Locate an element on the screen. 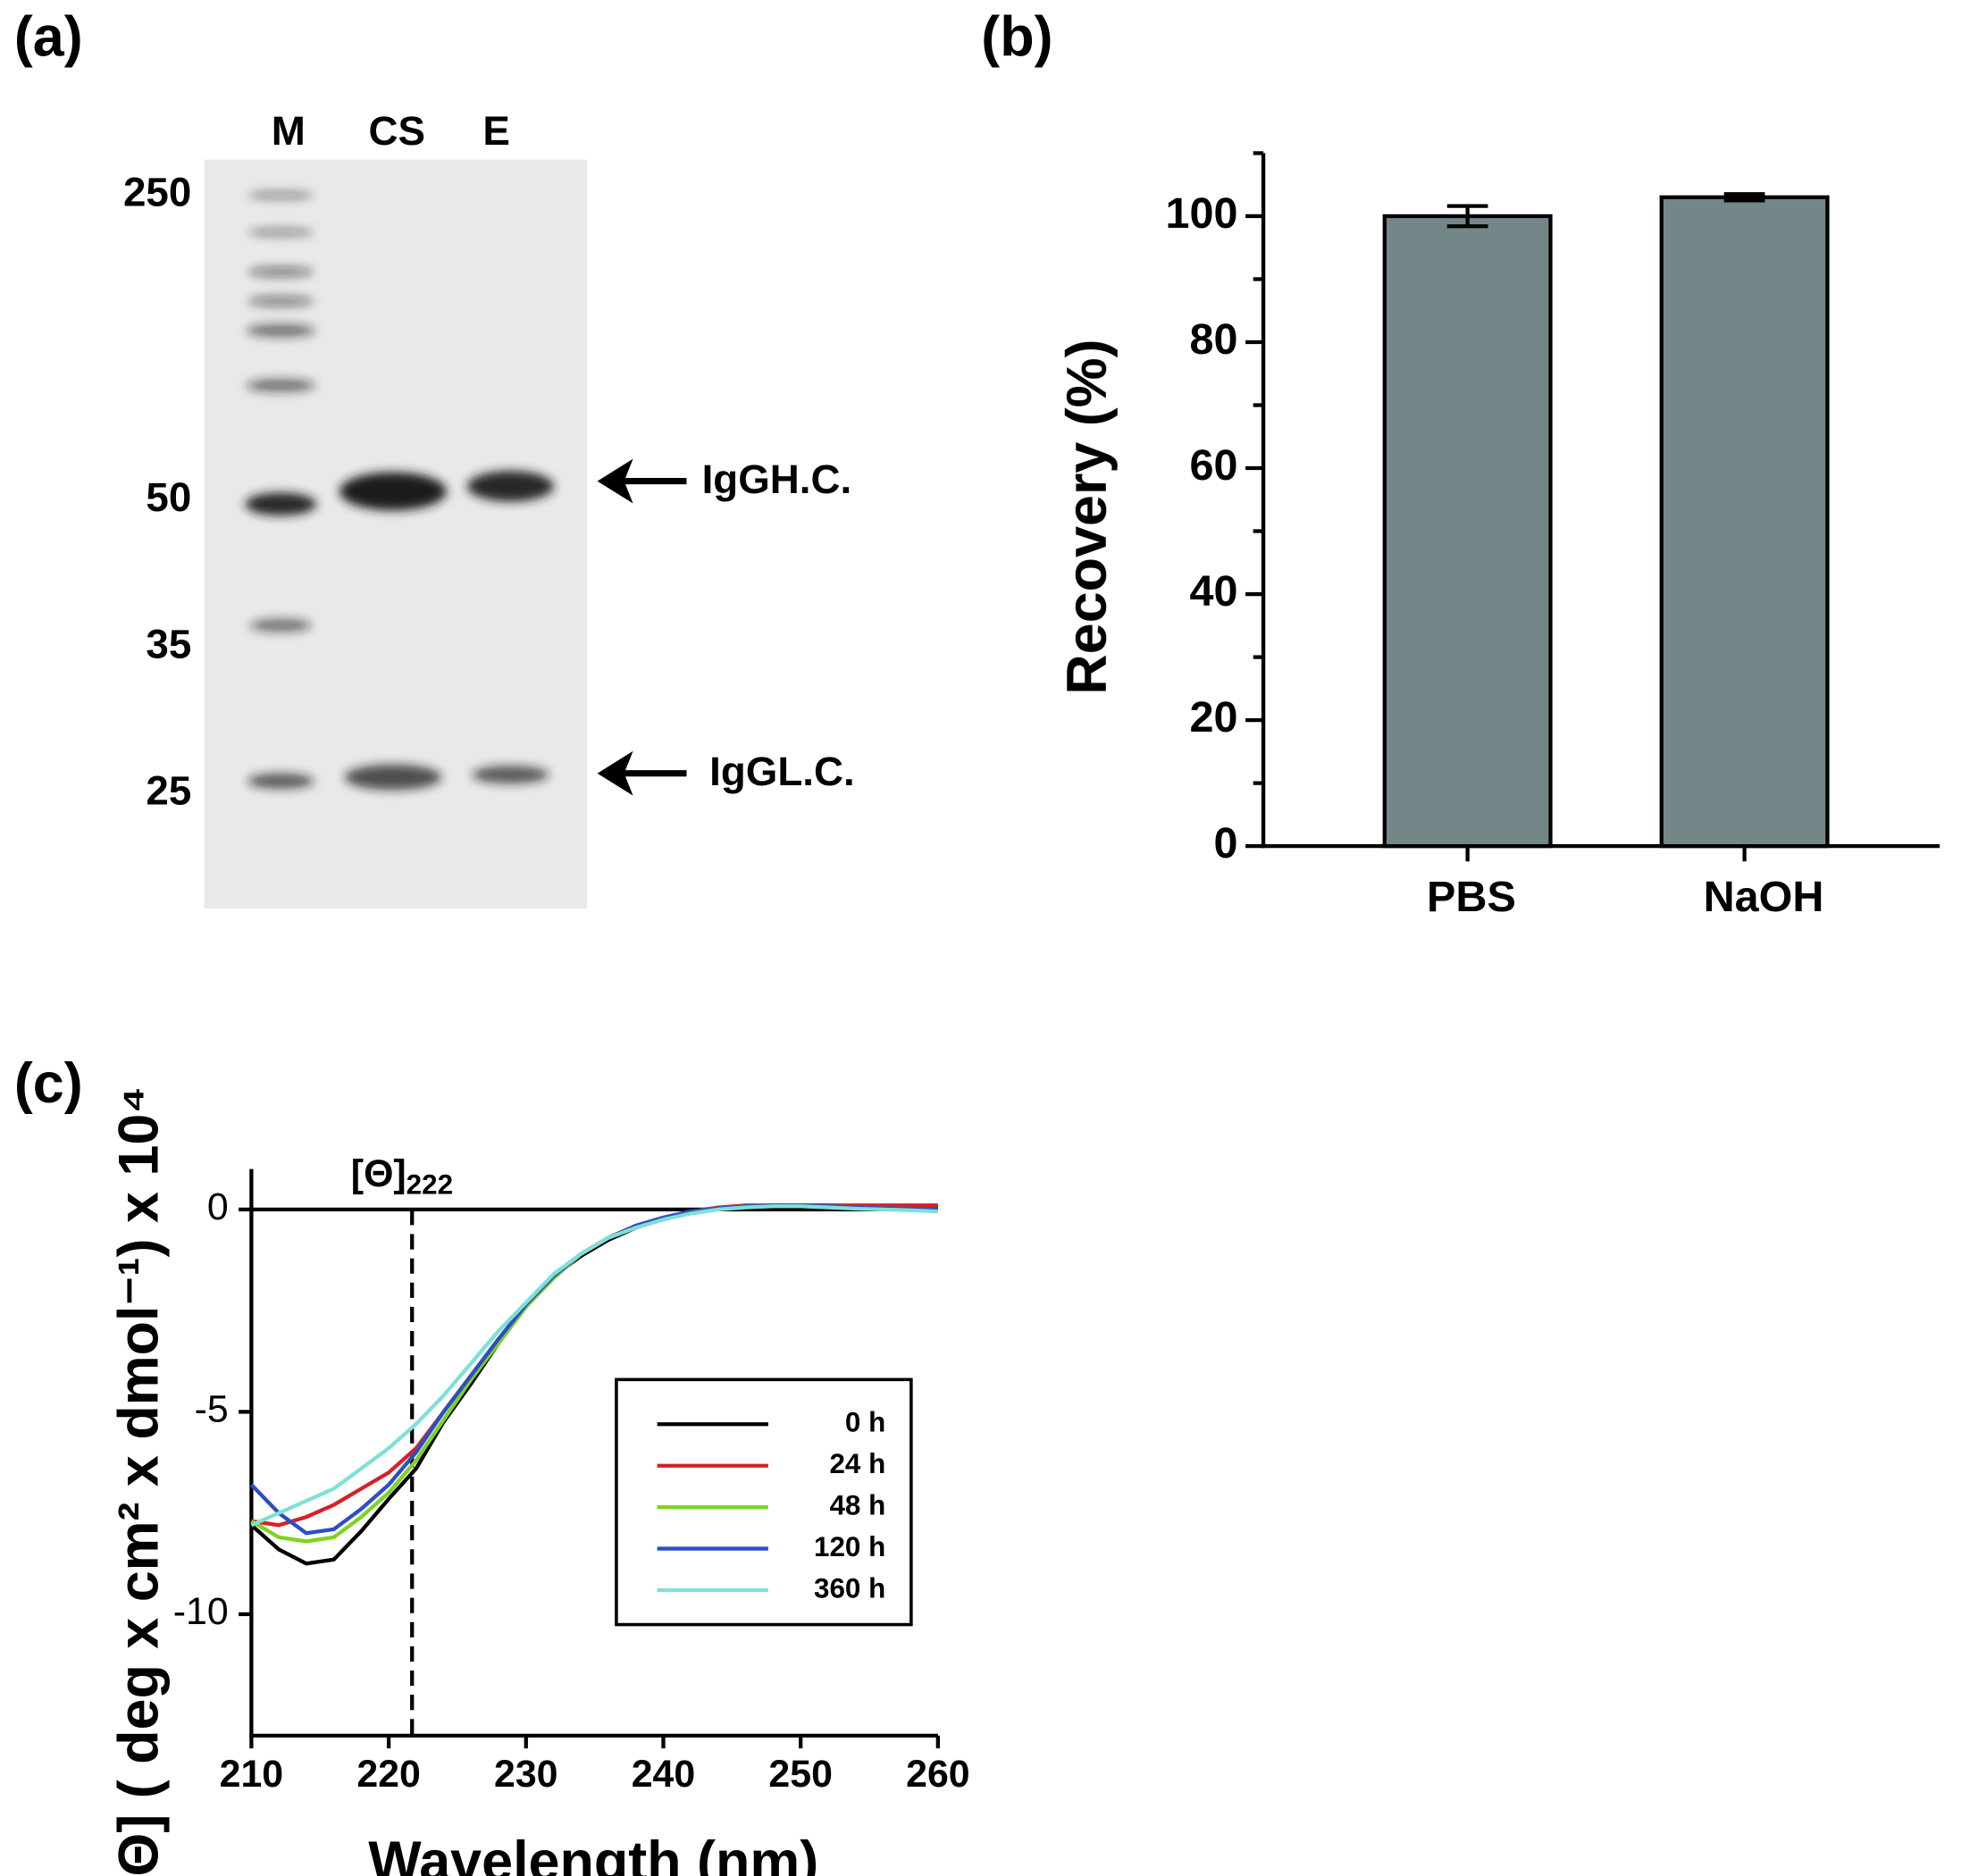 Image resolution: width=1978 pixels, height=1876 pixels. series-line is located at coordinates (594, 1366).